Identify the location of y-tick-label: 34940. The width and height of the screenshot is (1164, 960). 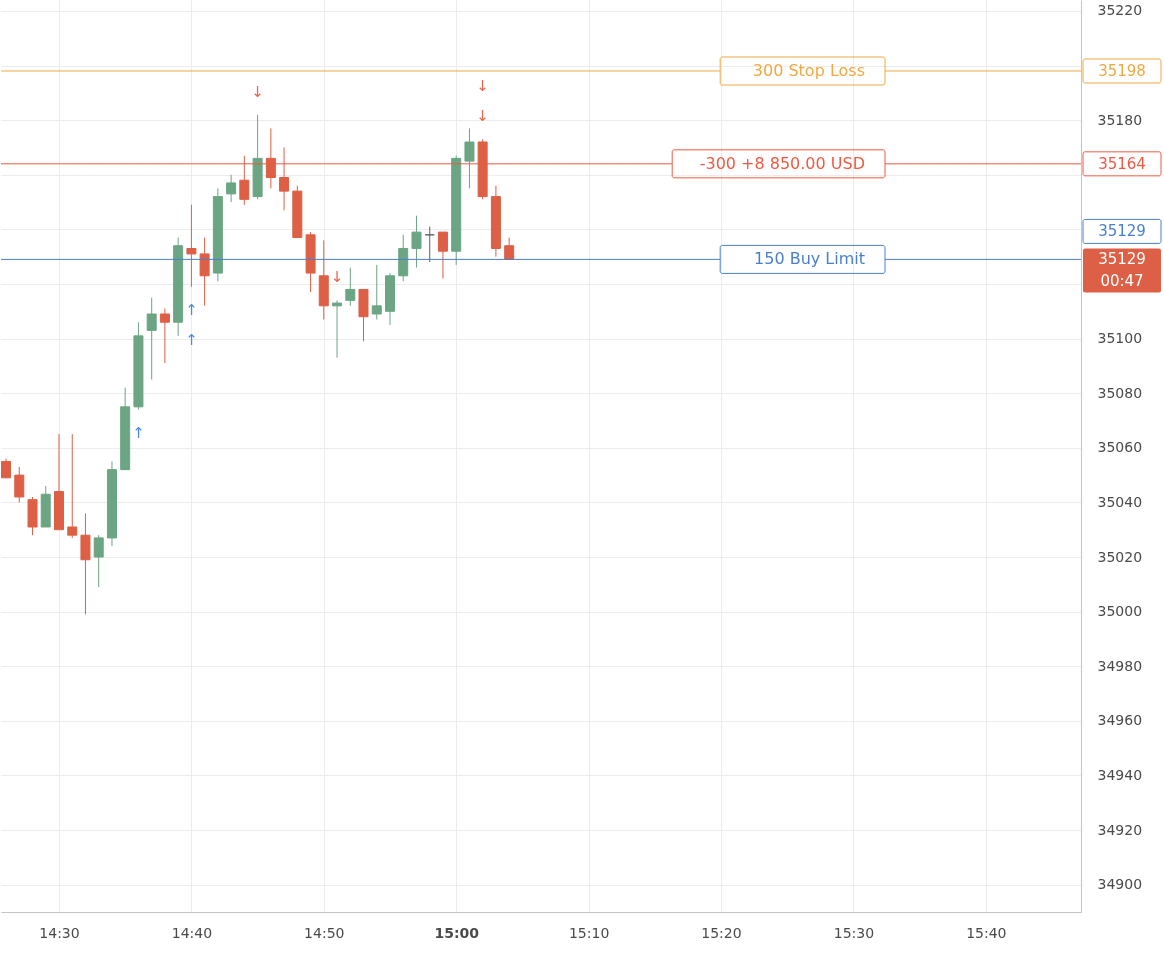
(1120, 774).